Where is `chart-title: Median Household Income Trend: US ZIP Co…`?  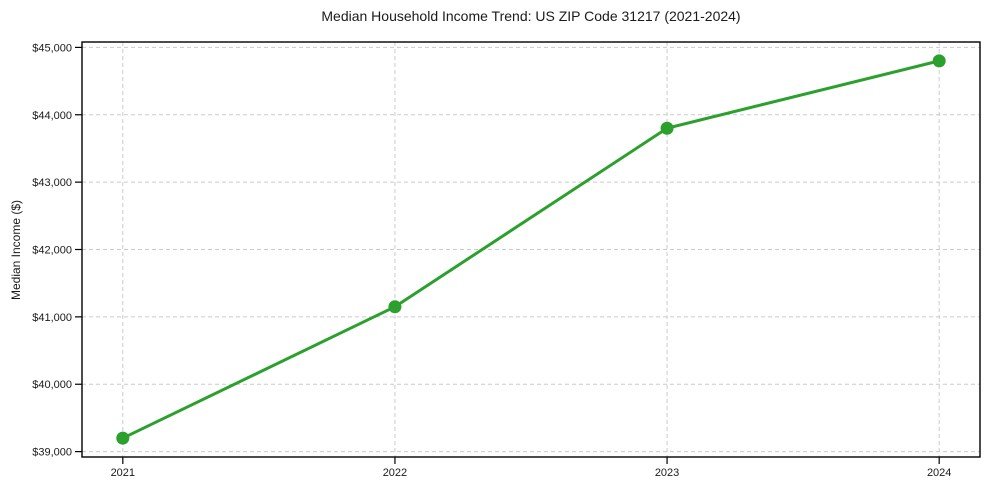 chart-title: Median Household Income Trend: US ZIP Co… is located at coordinates (530, 16).